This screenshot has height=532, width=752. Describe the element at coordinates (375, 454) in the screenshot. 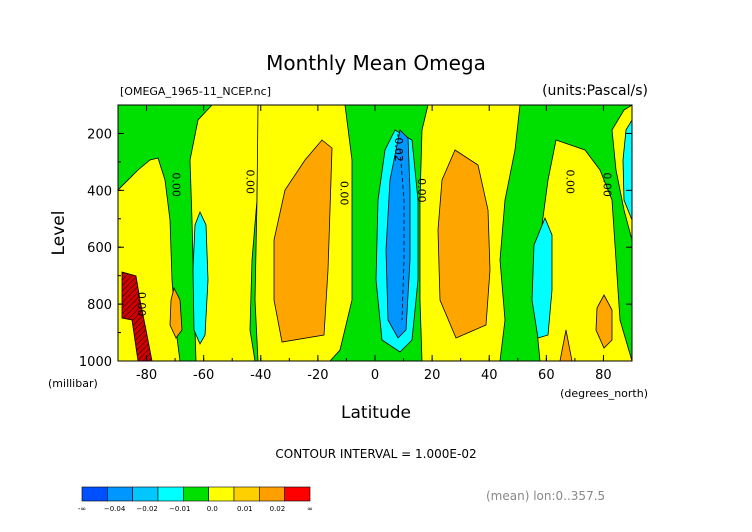

I see `contour-interval: CONTOUR INTERVAL = 1.000E-02` at that location.